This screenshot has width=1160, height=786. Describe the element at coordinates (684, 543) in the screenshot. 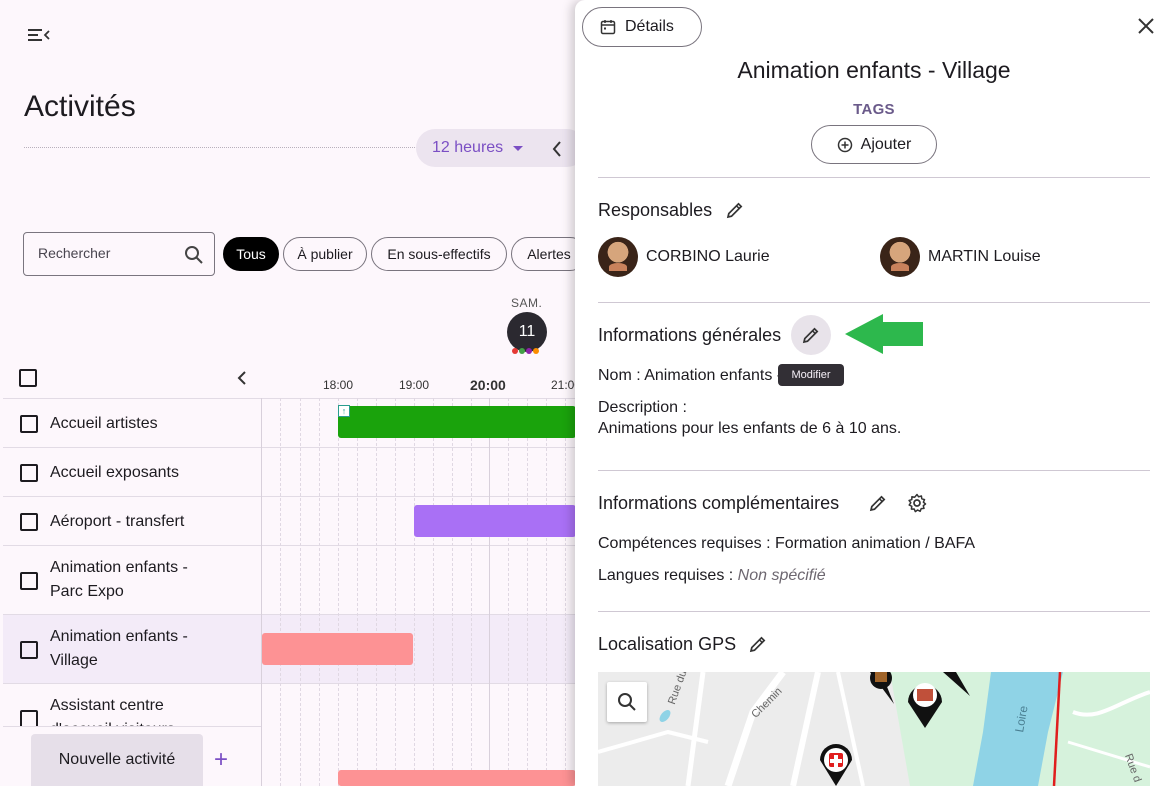

I see `skills-key: Compétences requises :` at that location.